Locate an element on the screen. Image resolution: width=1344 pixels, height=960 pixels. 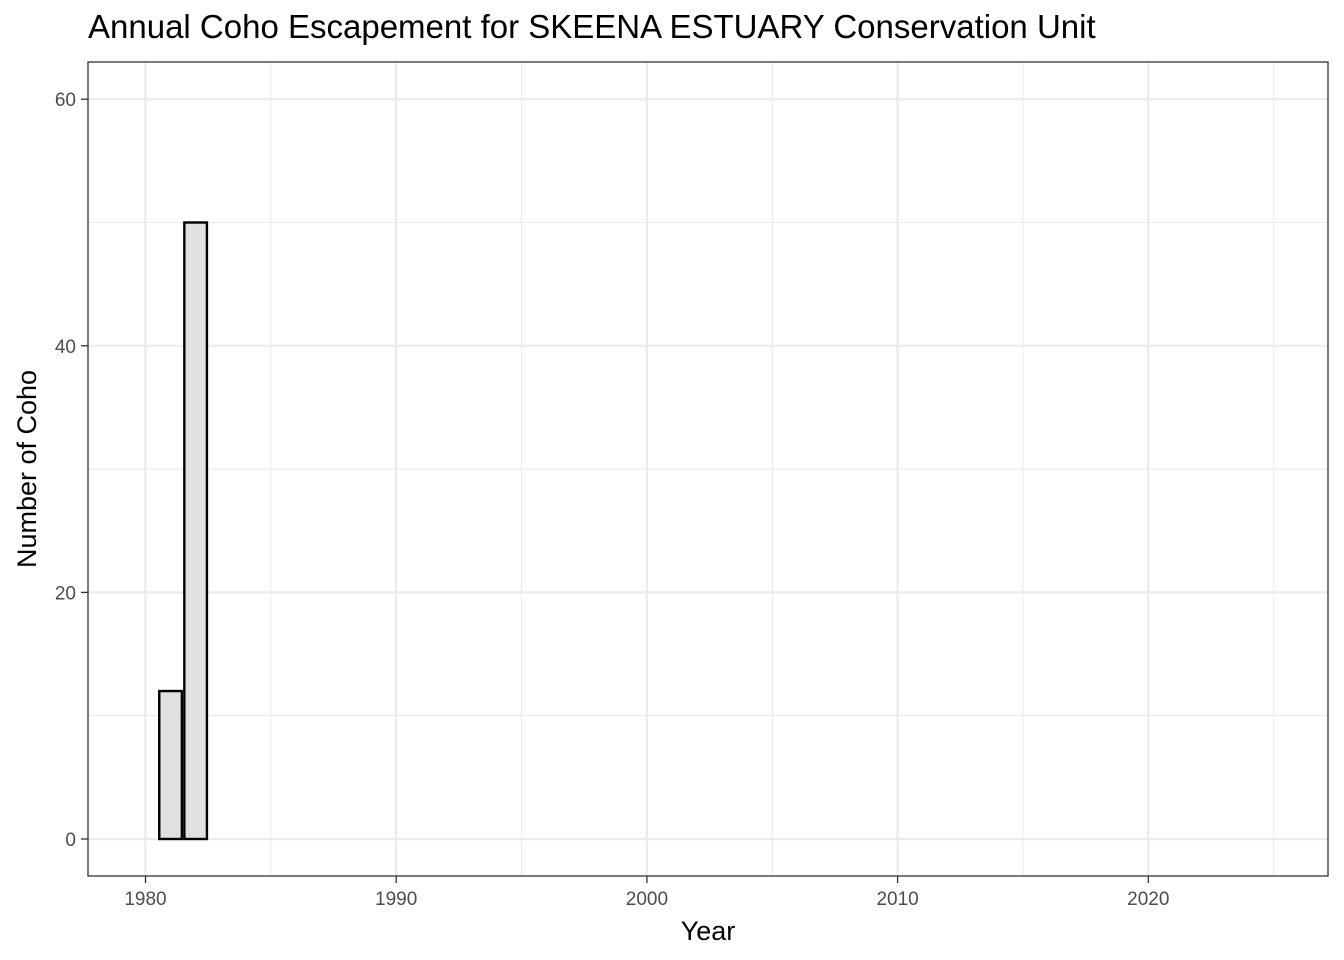
x-tick-label: 1980 is located at coordinates (145, 899).